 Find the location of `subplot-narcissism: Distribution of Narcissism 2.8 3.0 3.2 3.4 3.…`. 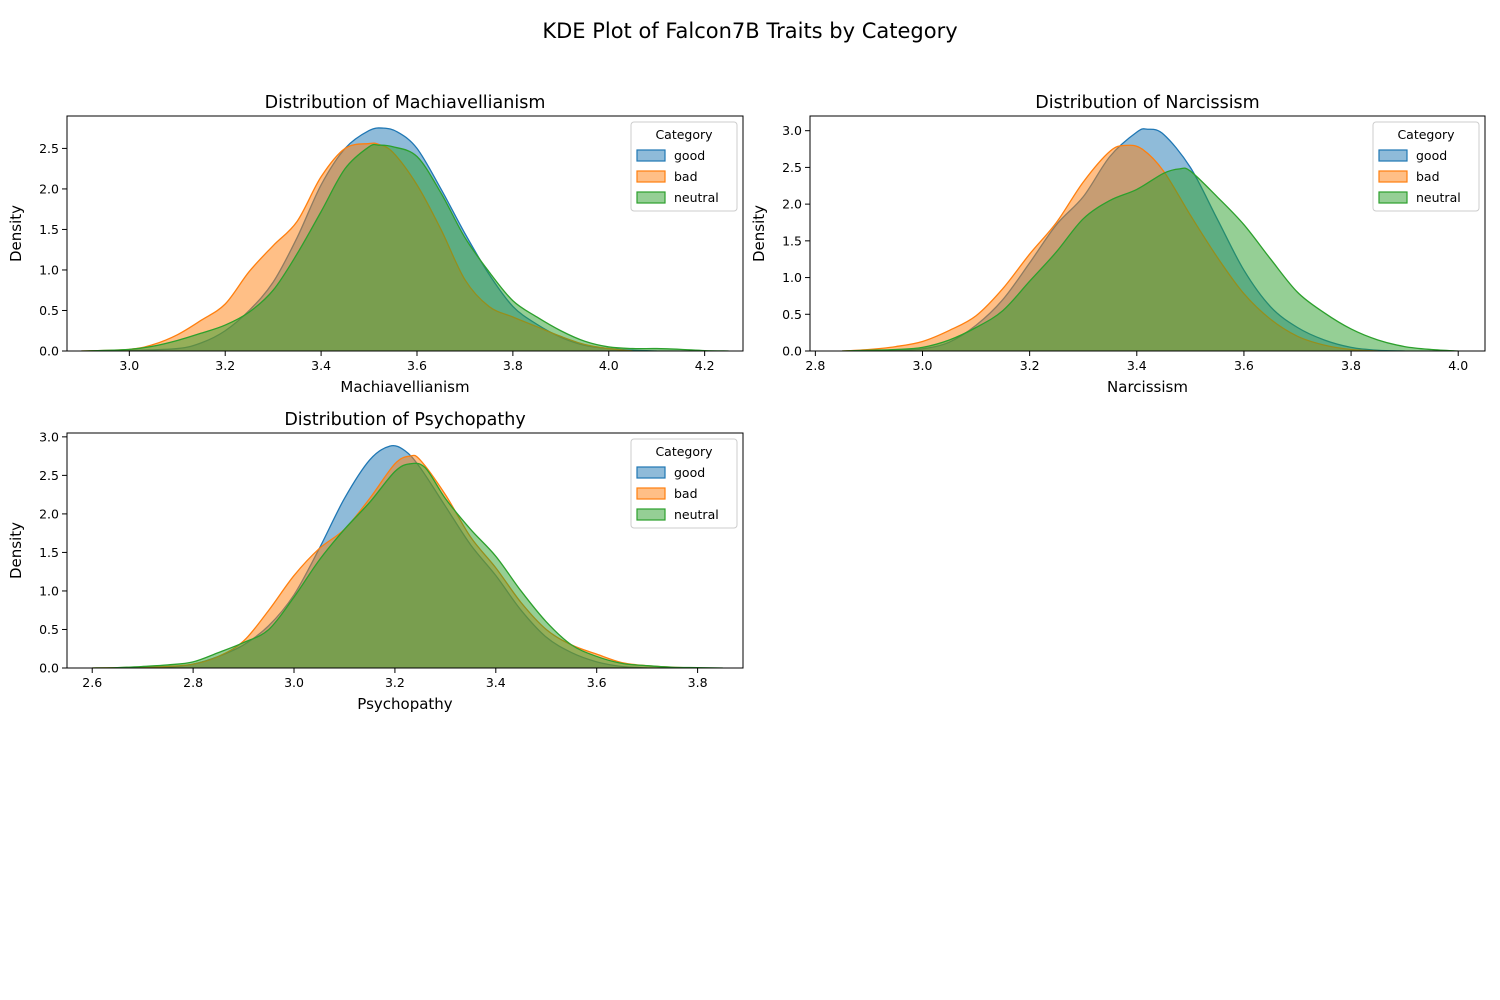

subplot-narcissism: Distribution of Narcissism 2.8 3.0 3.2 3.4 3.… is located at coordinates (1118, 244).